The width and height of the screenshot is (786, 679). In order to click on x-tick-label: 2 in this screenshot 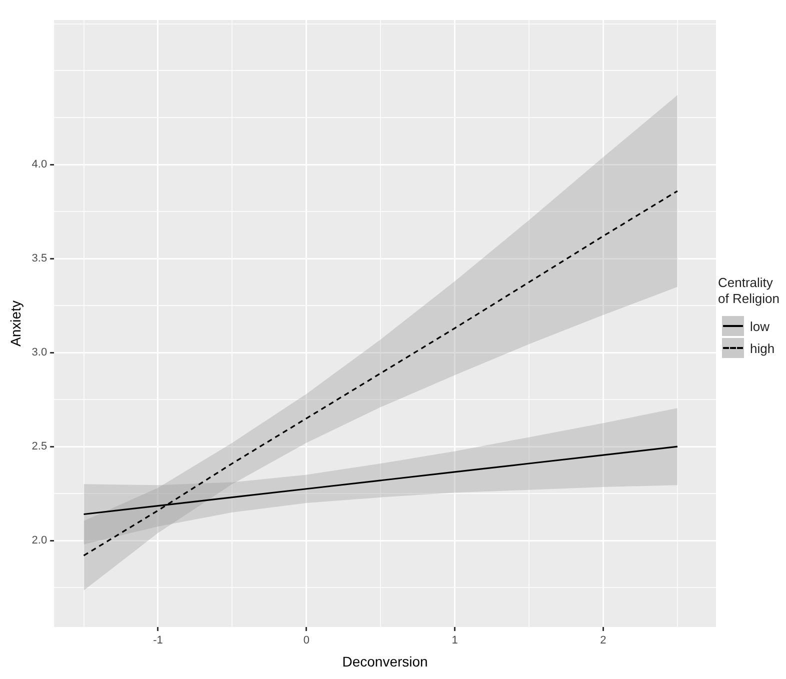, I will do `click(603, 640)`.